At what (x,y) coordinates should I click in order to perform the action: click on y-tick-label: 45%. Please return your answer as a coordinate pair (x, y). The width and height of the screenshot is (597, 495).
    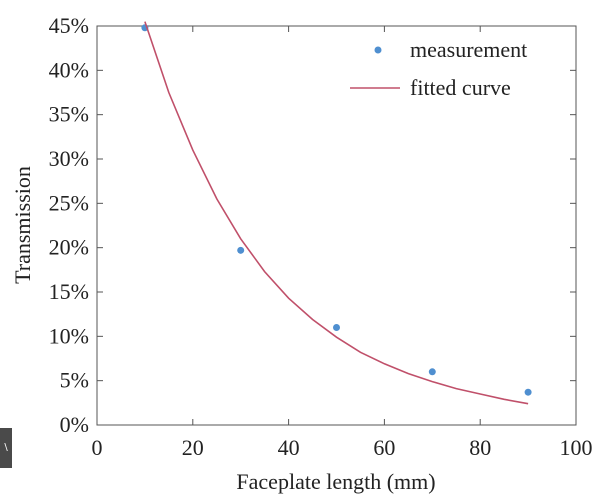
    Looking at the image, I should click on (69, 25).